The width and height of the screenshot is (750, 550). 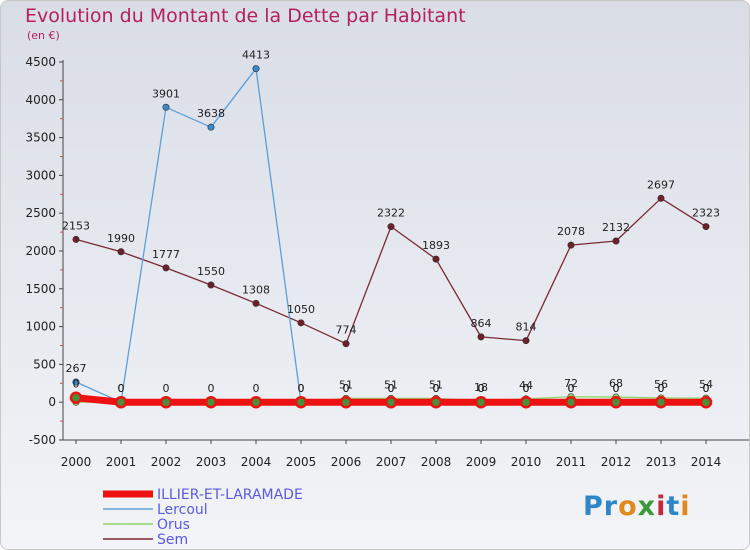 What do you see at coordinates (391, 213) in the screenshot?
I see `data-label-sem: 2322` at bounding box center [391, 213].